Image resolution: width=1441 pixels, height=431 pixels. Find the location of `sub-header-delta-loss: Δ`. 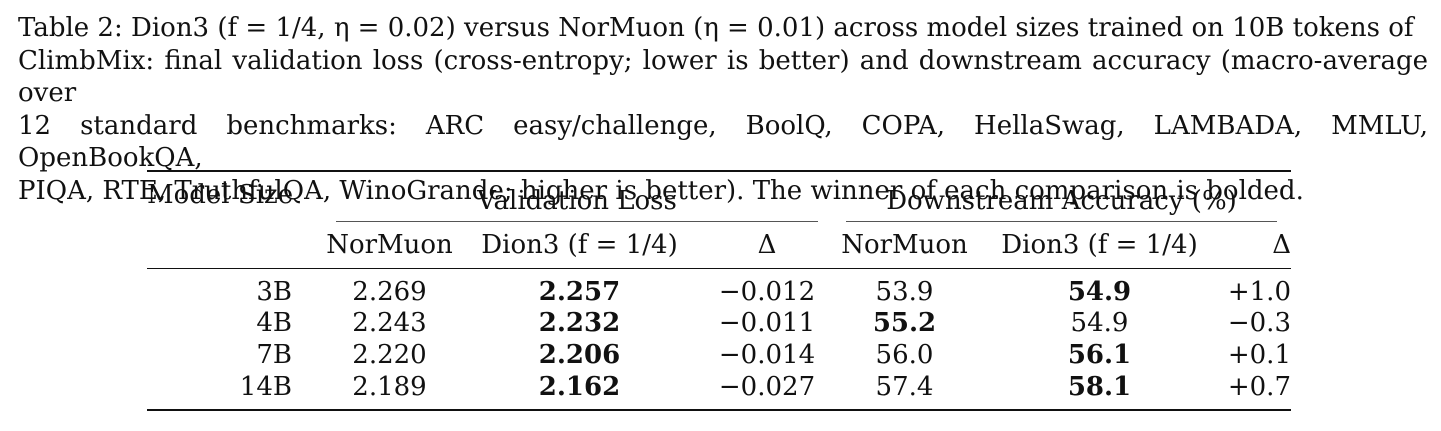

sub-header-delta-loss: Δ is located at coordinates (767, 245).